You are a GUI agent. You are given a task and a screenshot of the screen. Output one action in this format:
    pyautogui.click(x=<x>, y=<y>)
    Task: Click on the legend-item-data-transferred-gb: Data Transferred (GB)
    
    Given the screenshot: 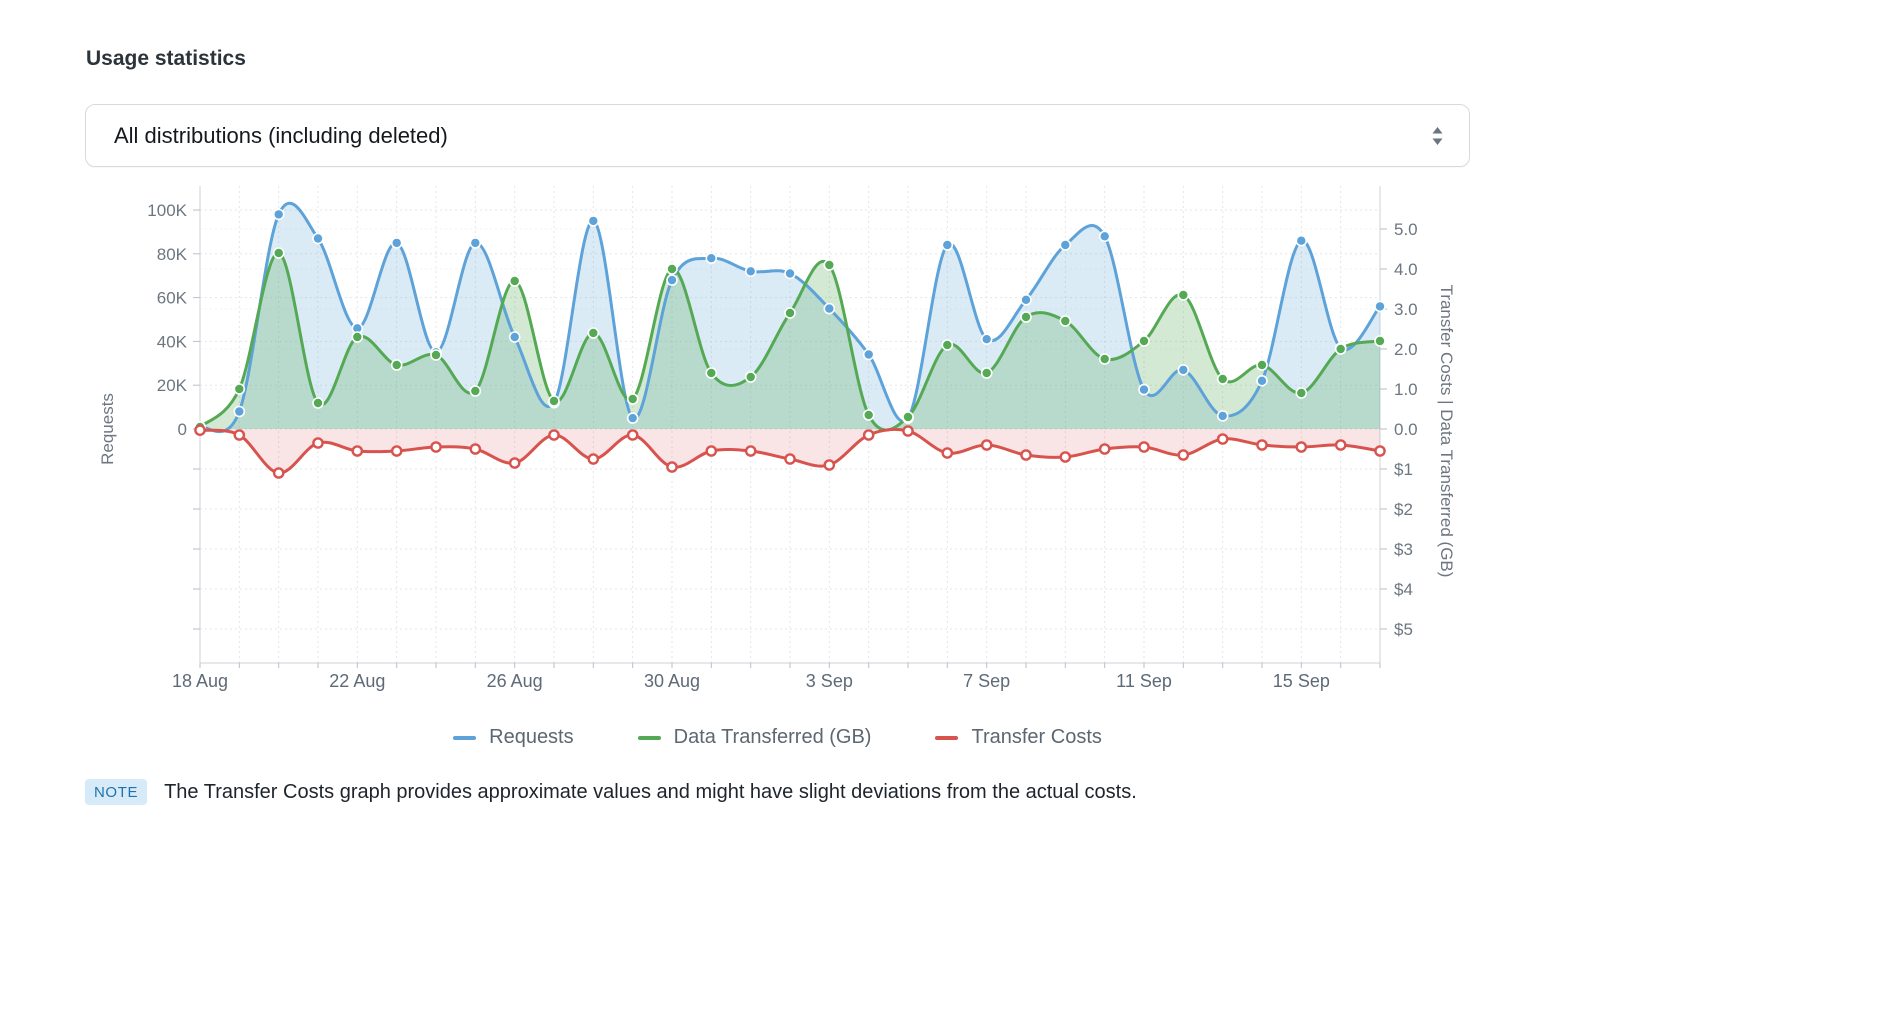 What is the action you would take?
    pyautogui.click(x=754, y=737)
    